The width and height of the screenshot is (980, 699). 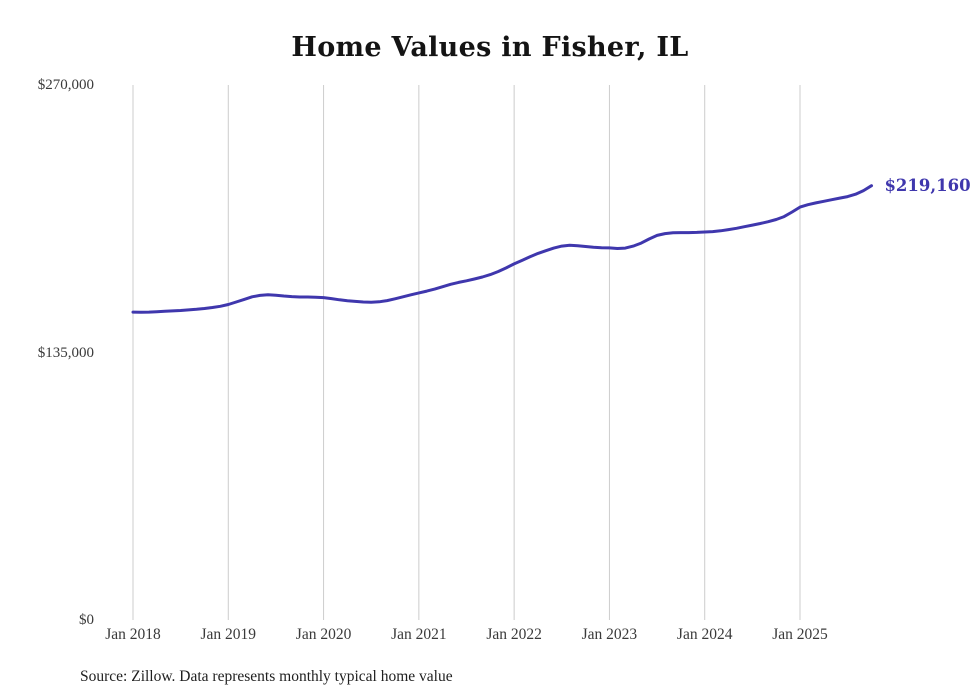 I want to click on y-tick-label: $270,000, so click(x=65, y=85).